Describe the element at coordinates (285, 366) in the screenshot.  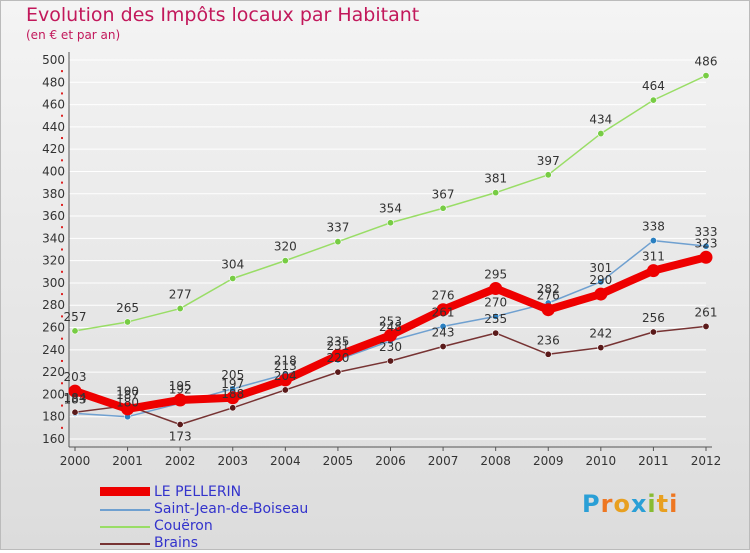
I see `data-label-le-pellerin: 213` at that location.